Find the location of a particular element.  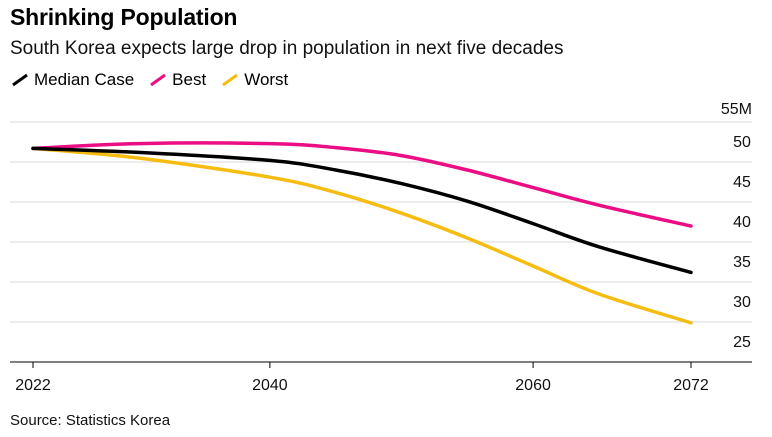

legend-swatch-best is located at coordinates (158, 80).